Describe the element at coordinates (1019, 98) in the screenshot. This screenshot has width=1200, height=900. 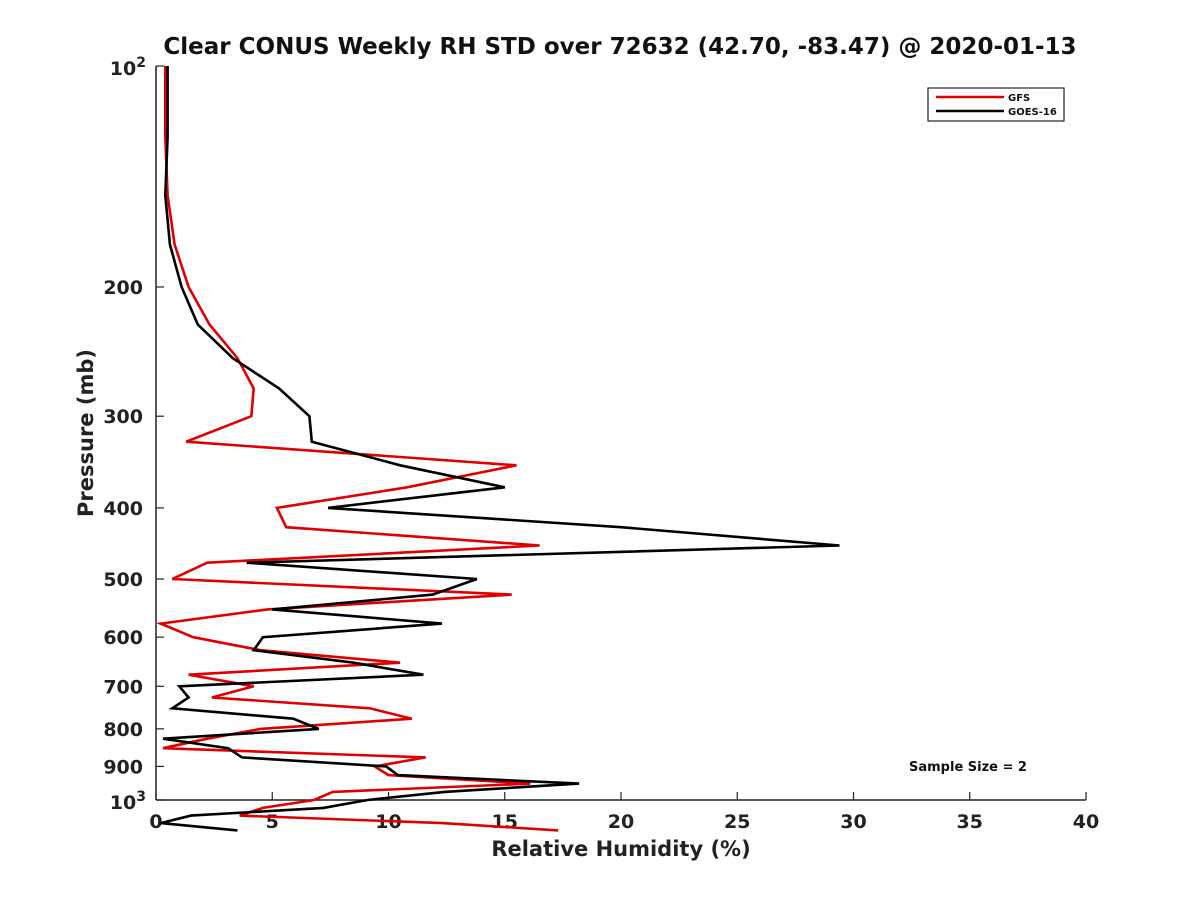
I see `legend-label-gfs: GFS` at that location.